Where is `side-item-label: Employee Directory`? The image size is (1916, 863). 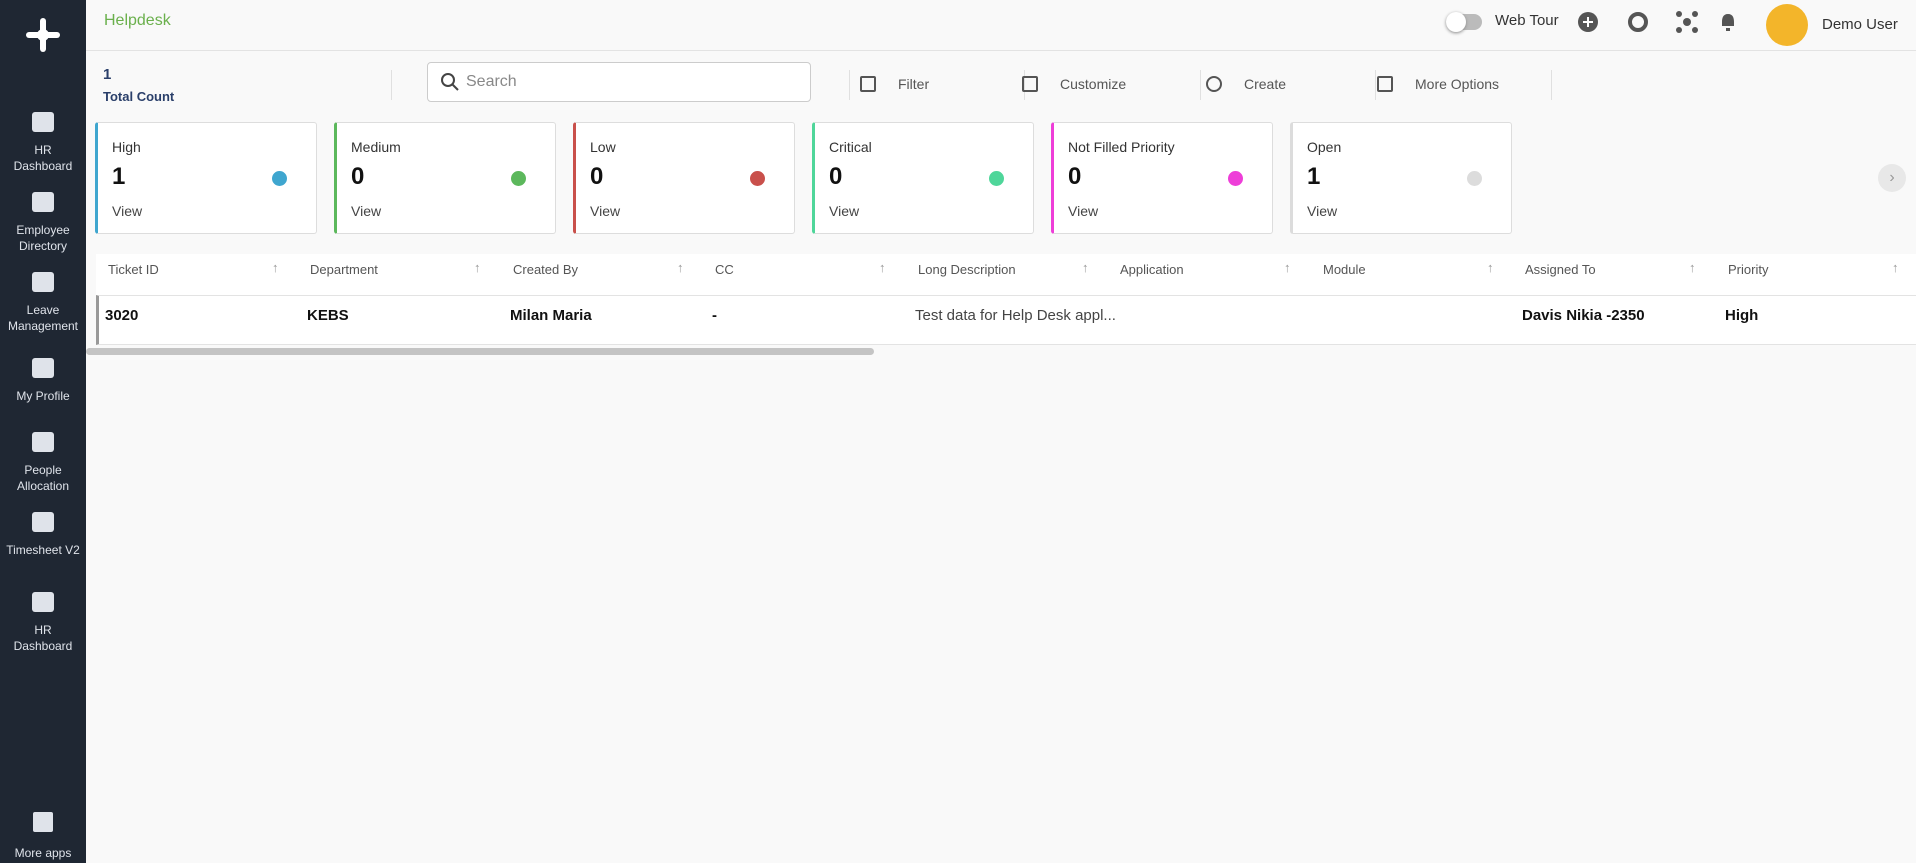
side-item-label: Employee Directory is located at coordinates (43, 238).